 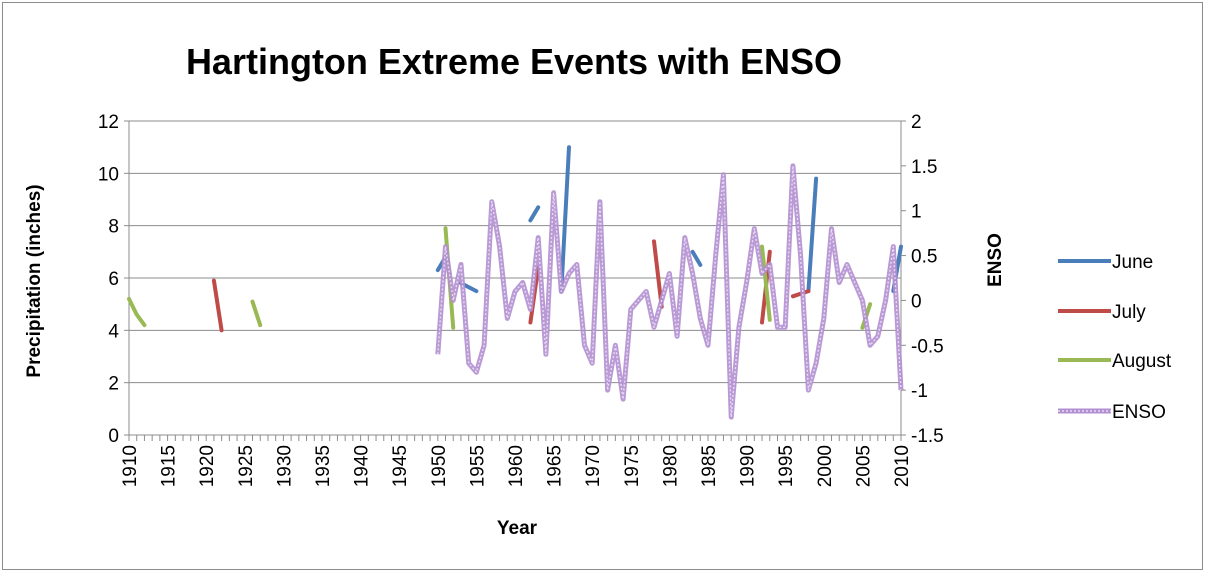 What do you see at coordinates (916, 301) in the screenshot?
I see `right-tick-label: 0` at bounding box center [916, 301].